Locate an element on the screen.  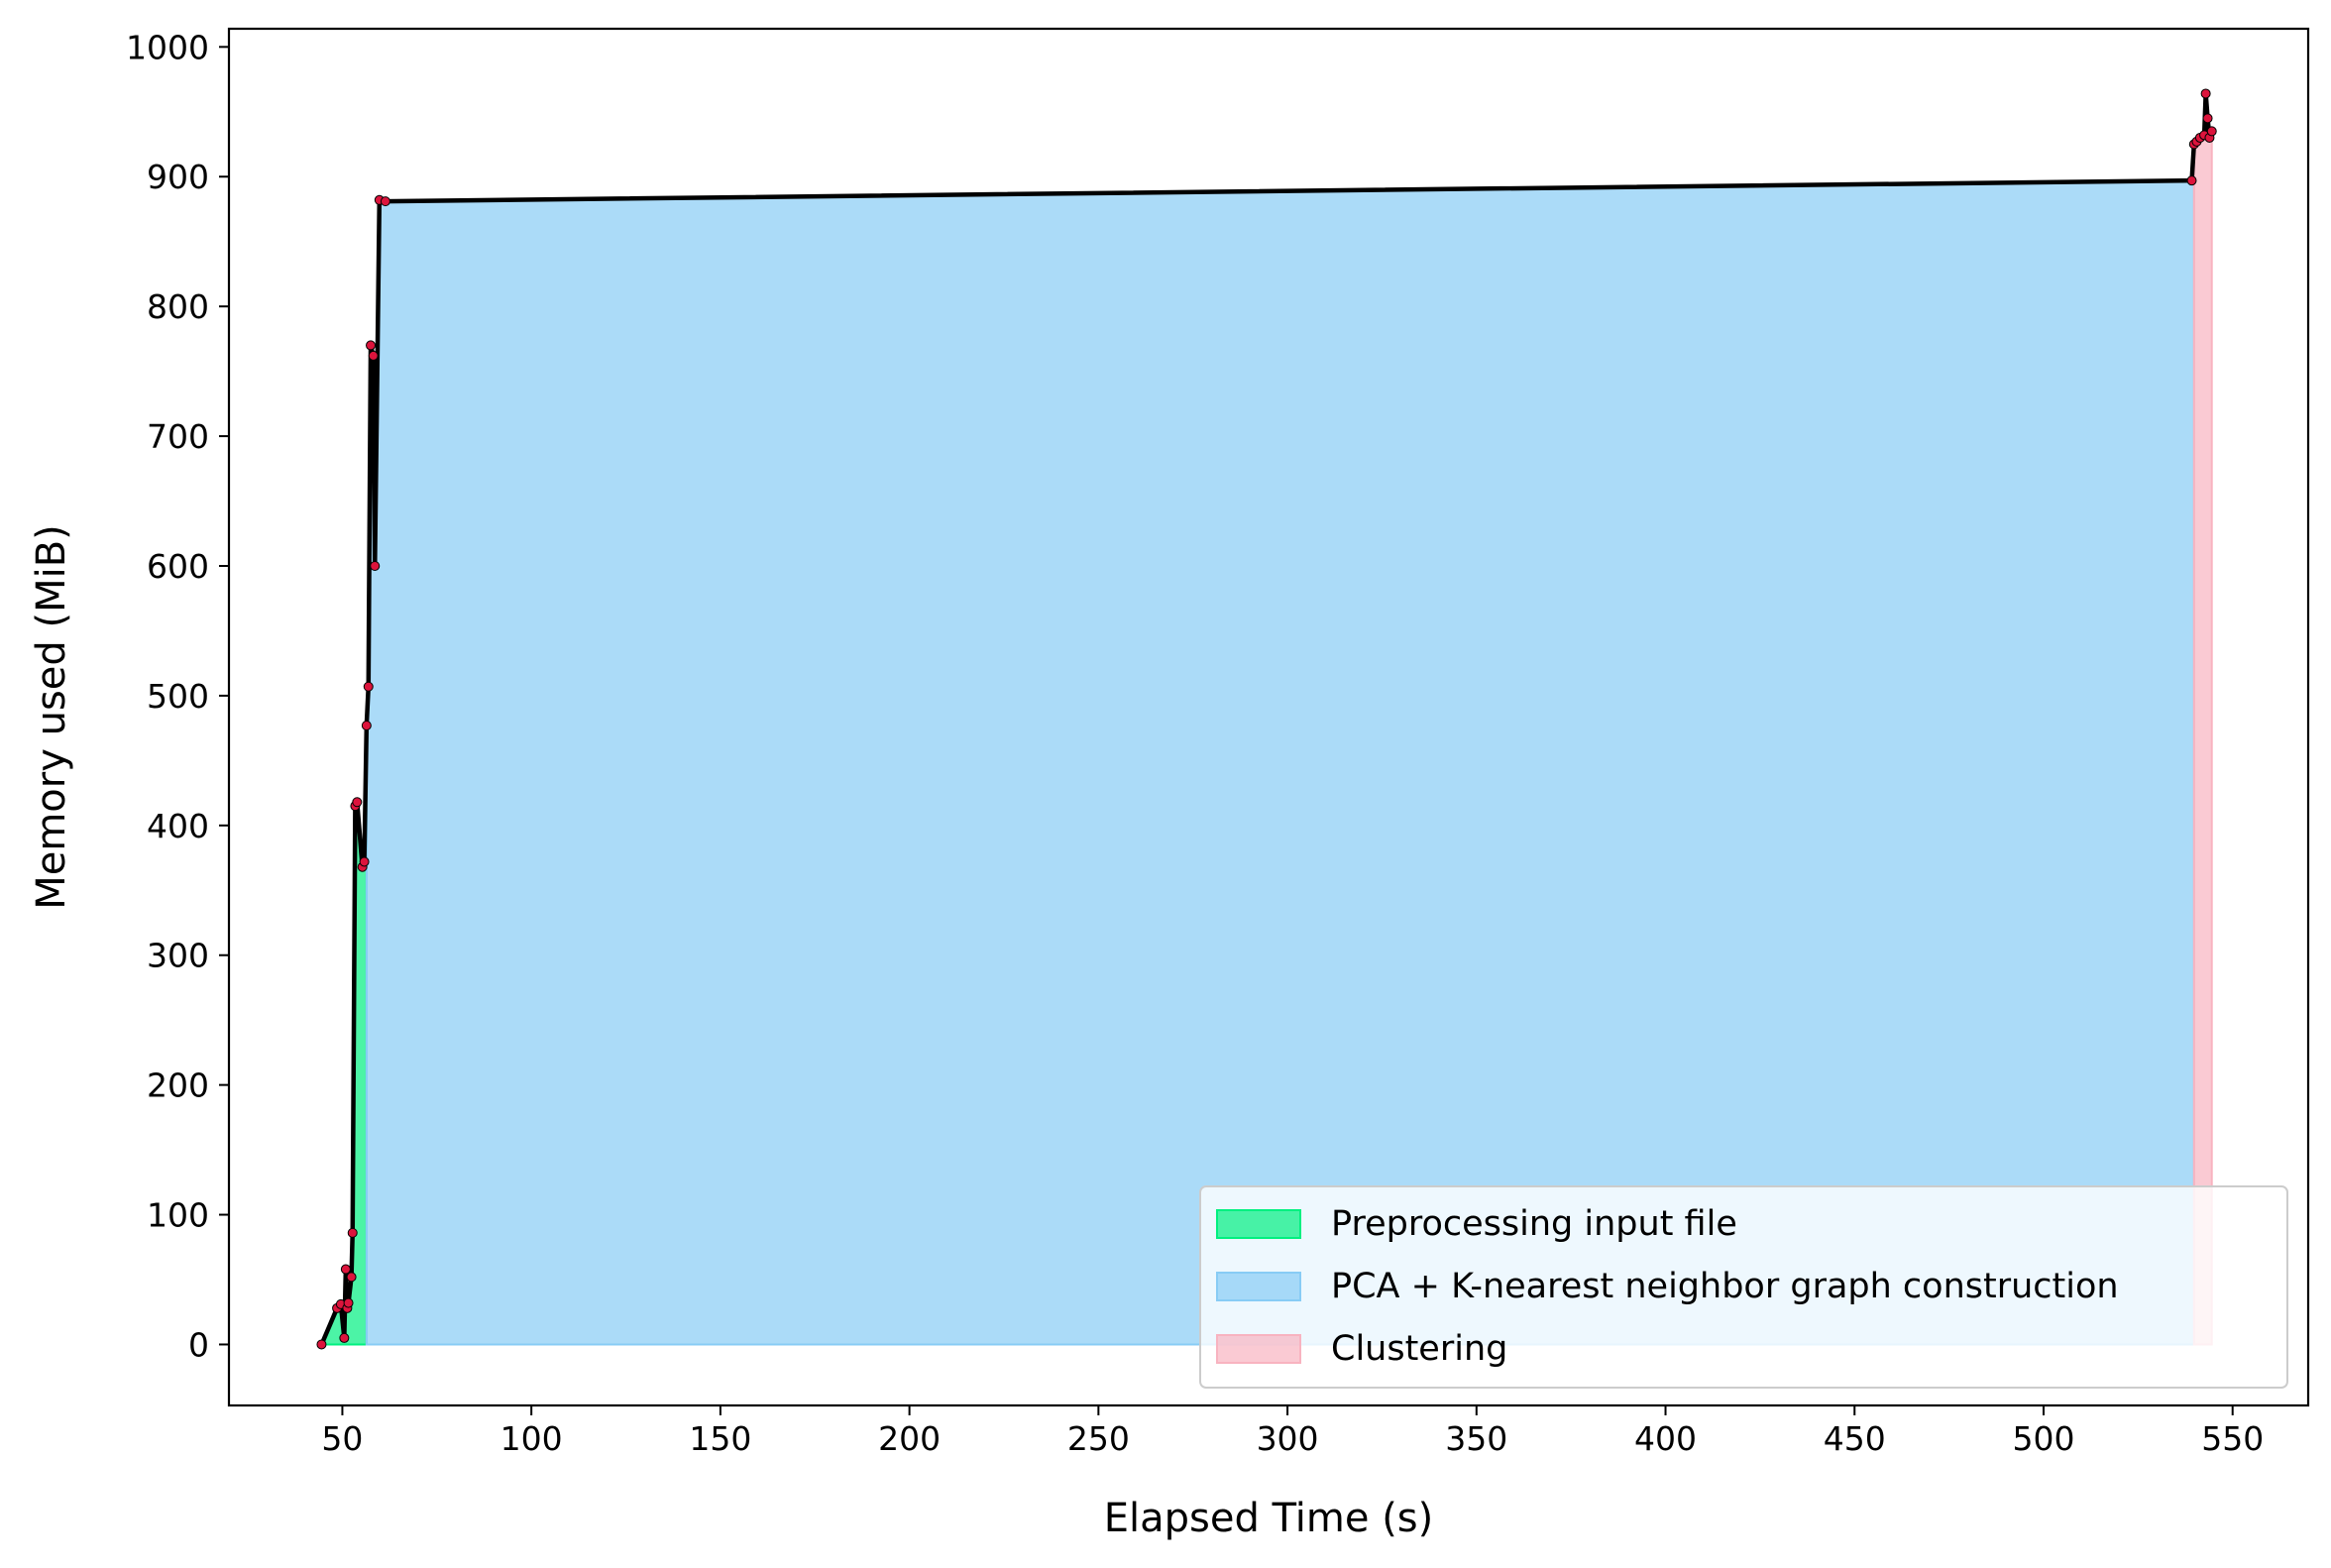
legend-swatch-preprocessing is located at coordinates (1258, 1224).